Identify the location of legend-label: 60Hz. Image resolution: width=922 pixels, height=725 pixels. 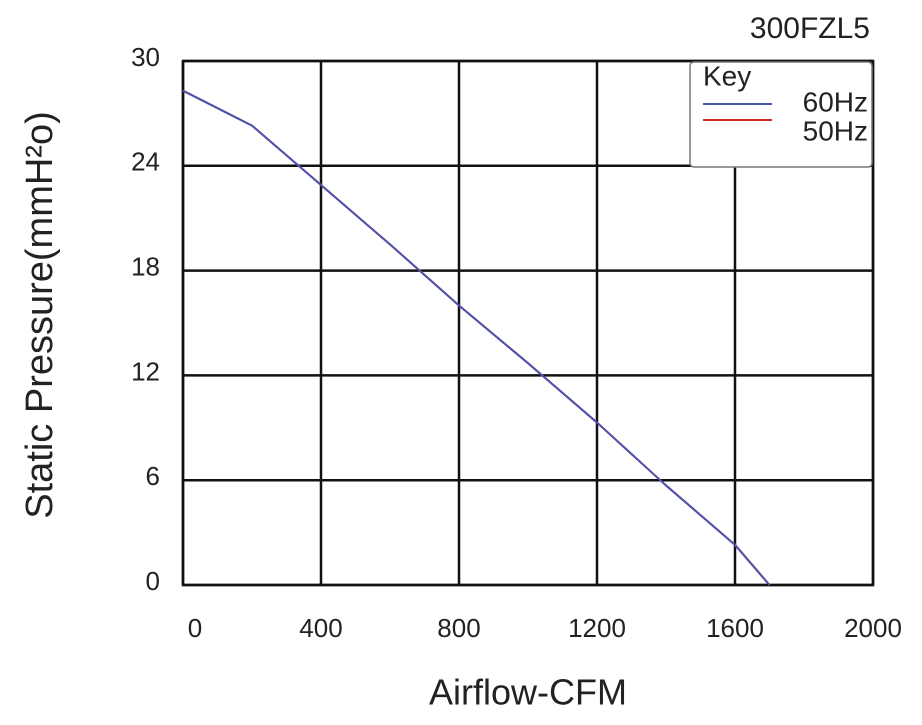
(835, 101).